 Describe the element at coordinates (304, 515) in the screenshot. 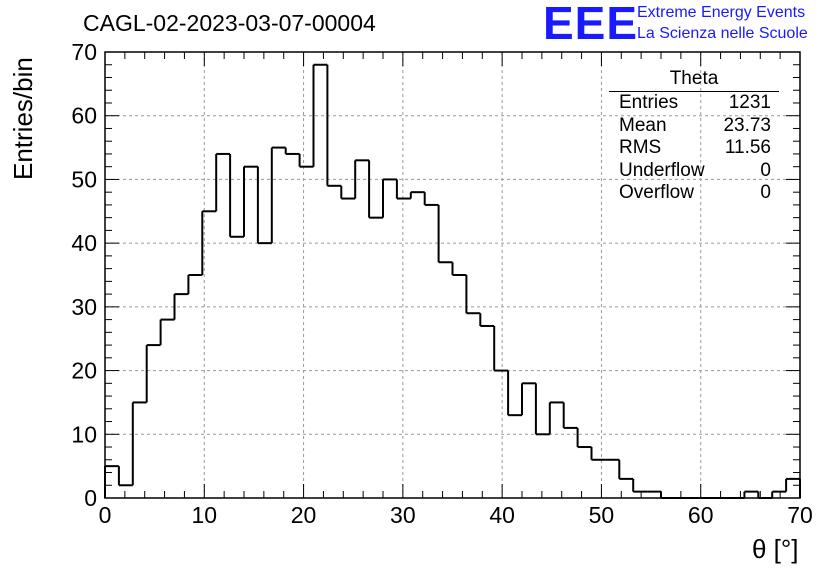

I see `x-tick-label: 20` at that location.